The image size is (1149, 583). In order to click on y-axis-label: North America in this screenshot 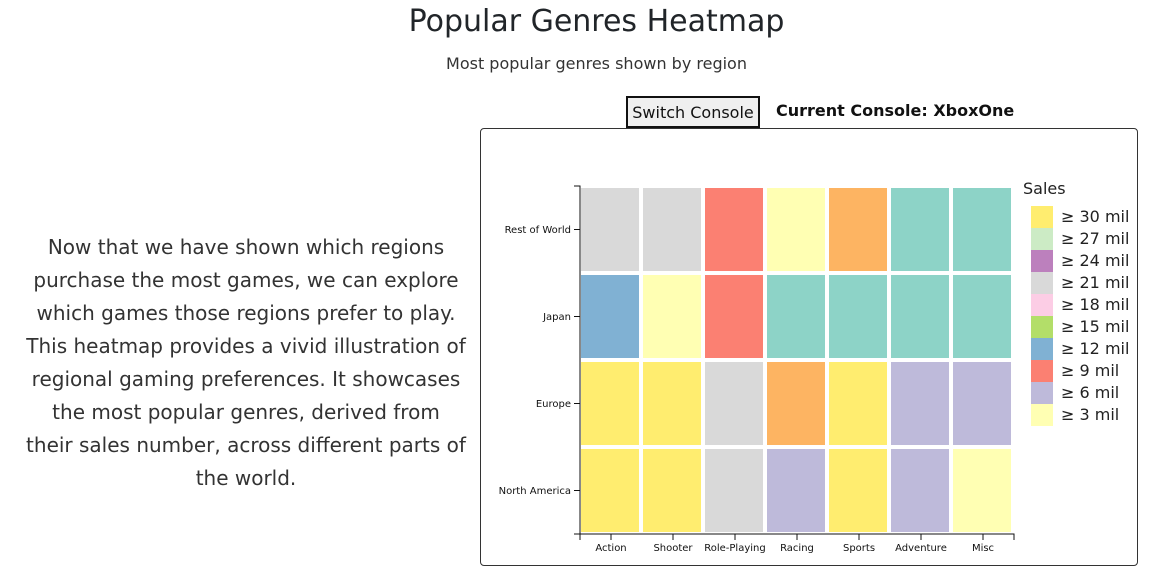, I will do `click(535, 491)`.